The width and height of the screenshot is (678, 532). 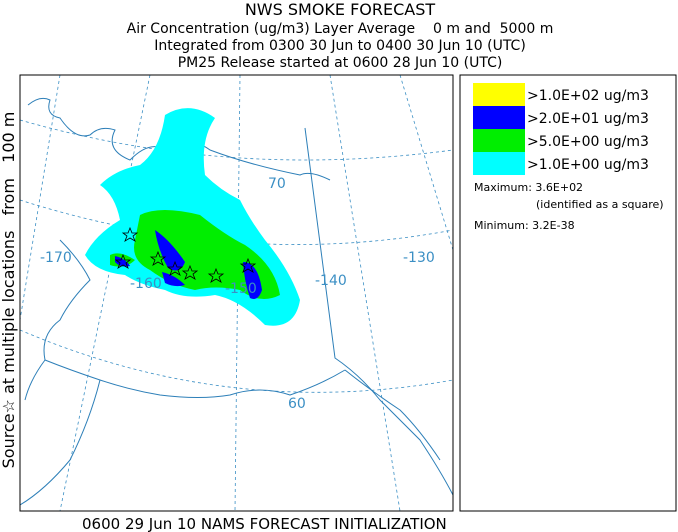 What do you see at coordinates (185, 254) in the screenshot?
I see `sources` at bounding box center [185, 254].